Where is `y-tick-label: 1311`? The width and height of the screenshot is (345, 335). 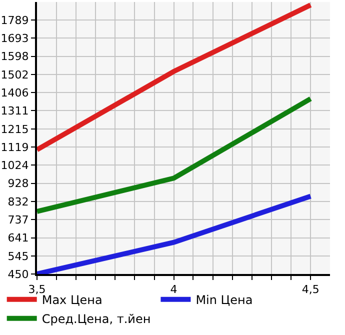 y-tick-label: 1311 is located at coordinates (14, 111).